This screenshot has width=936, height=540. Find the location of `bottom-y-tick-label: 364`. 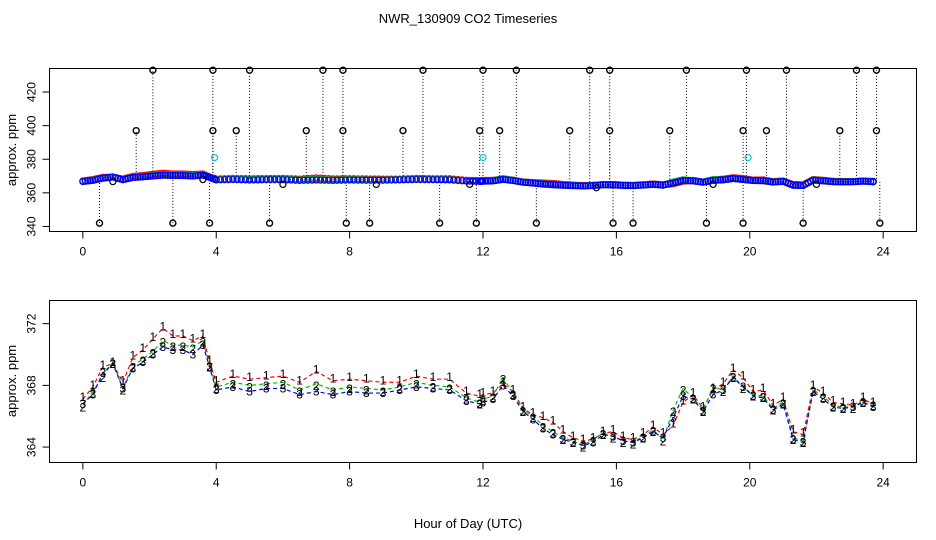

bottom-y-tick-label: 364 is located at coordinates (32, 447).